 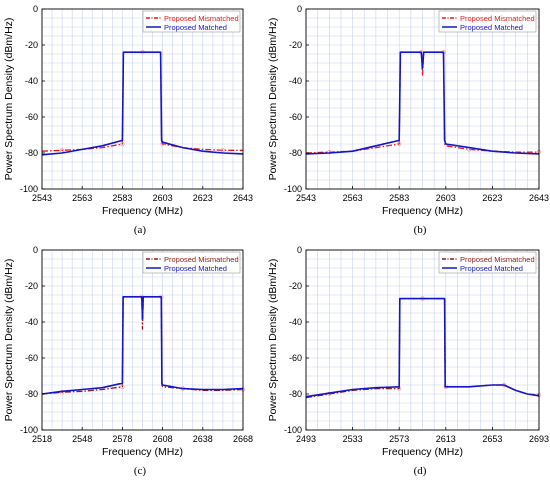 I want to click on panel-caption: (d), so click(x=420, y=471).